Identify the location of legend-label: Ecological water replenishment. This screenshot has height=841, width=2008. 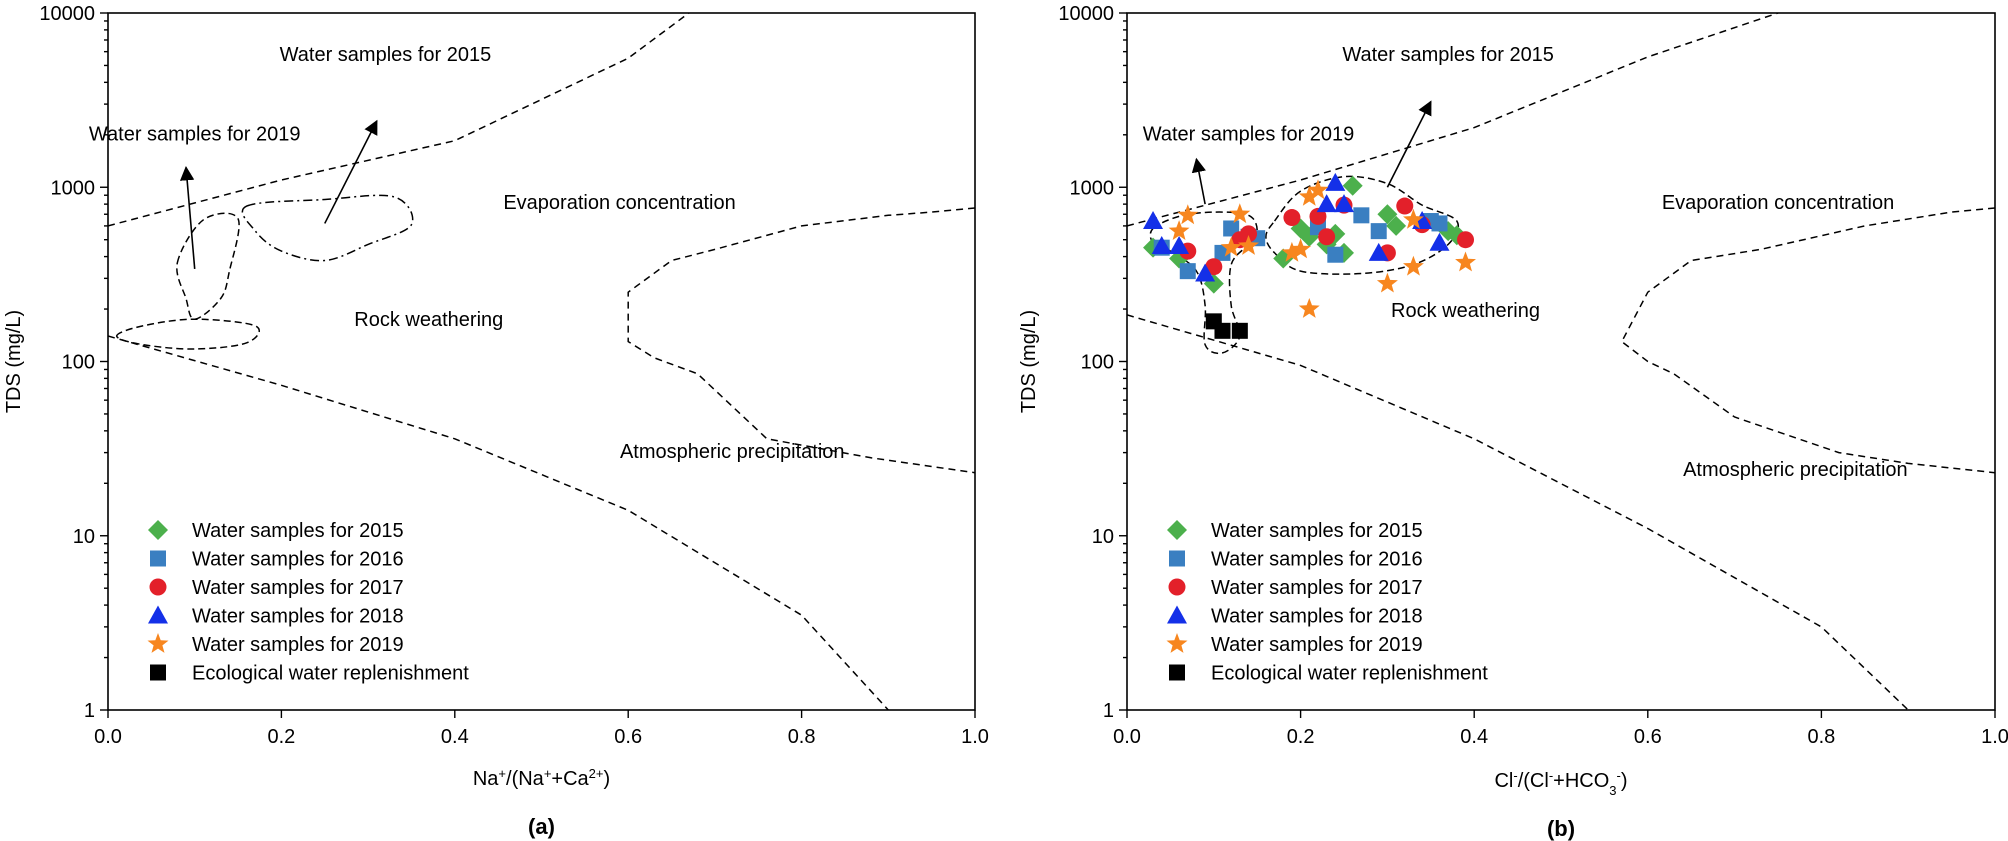
(330, 674).